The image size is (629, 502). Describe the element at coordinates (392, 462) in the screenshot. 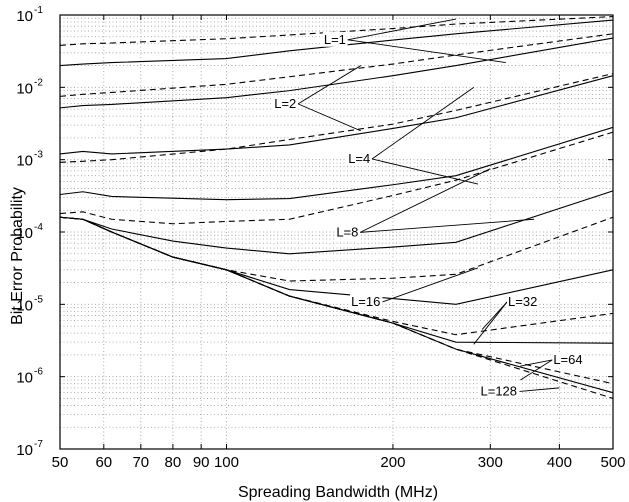

I see `x-tick-label: 200` at that location.